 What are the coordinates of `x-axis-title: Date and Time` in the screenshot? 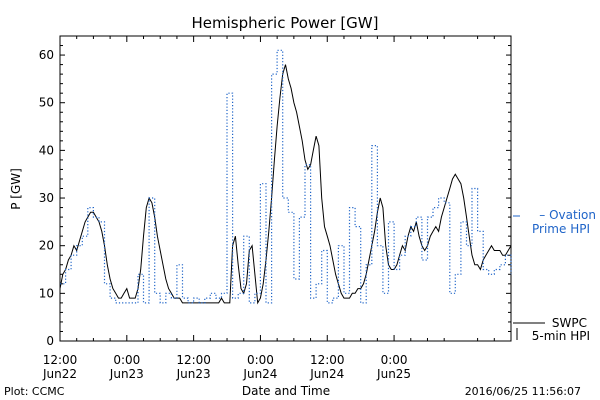 It's located at (286, 391).